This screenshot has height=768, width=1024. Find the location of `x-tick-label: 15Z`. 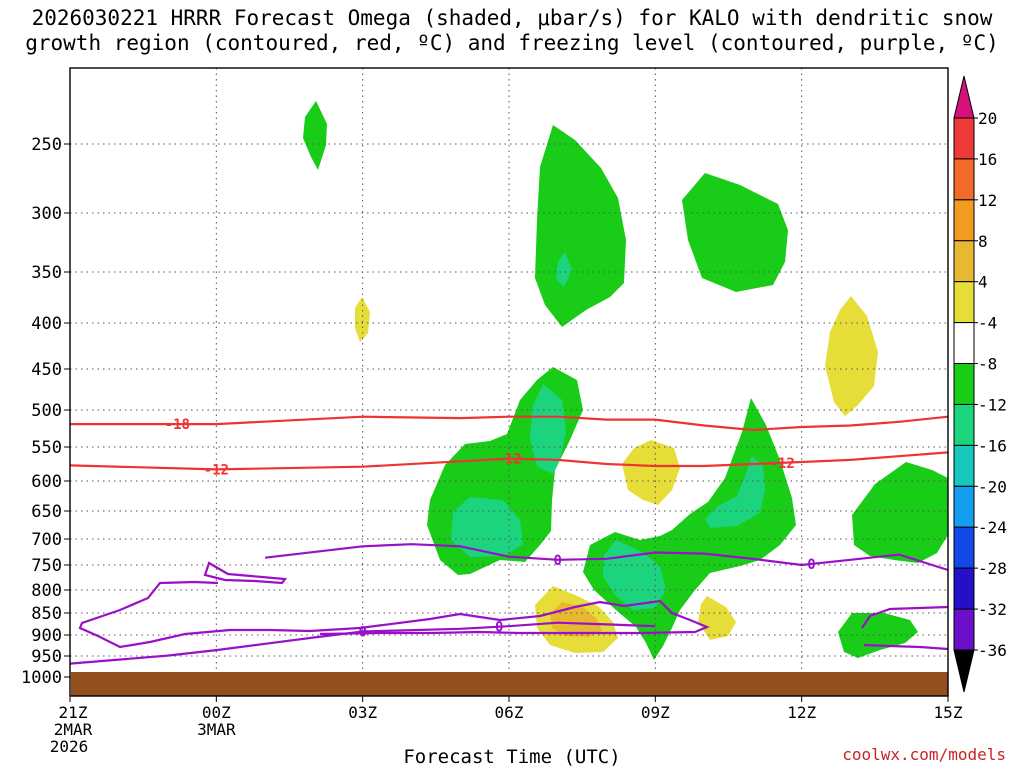

x-tick-label: 15Z is located at coordinates (948, 712).